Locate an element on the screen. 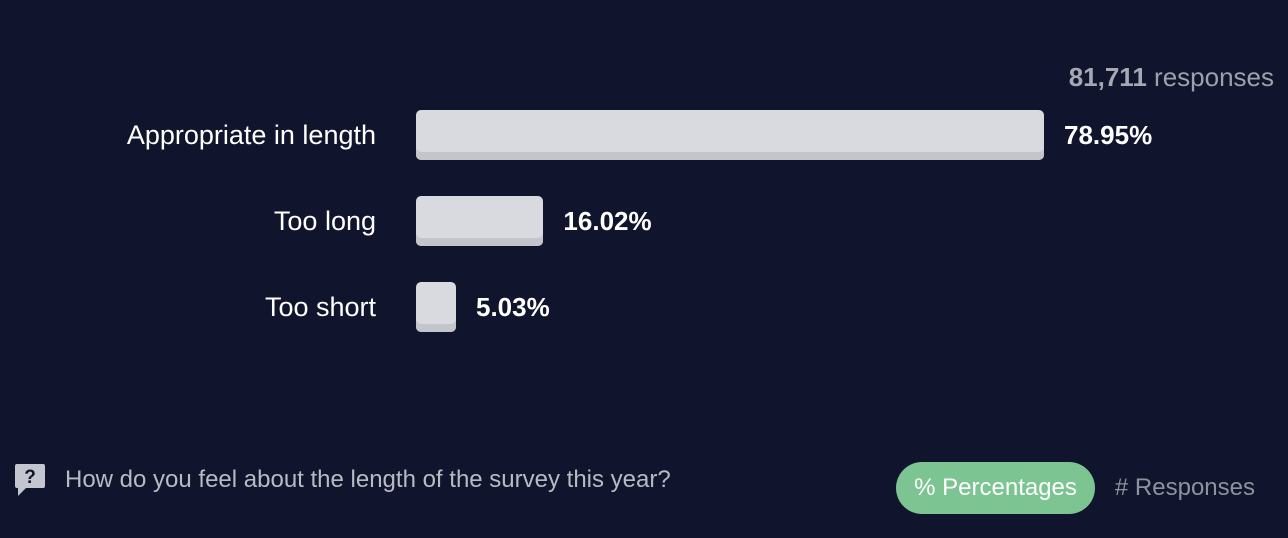 The width and height of the screenshot is (1288, 538). display-mode-toggle: % Percentages # Responses is located at coordinates (1075, 488).